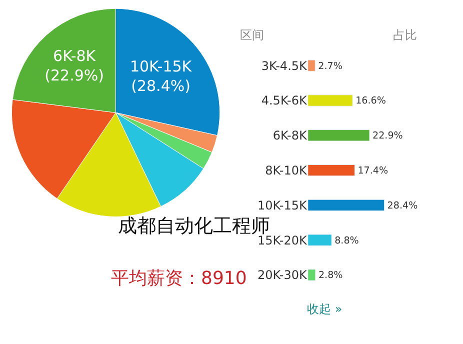  Describe the element at coordinates (405, 35) in the screenshot. I see `text: 占比` at that location.